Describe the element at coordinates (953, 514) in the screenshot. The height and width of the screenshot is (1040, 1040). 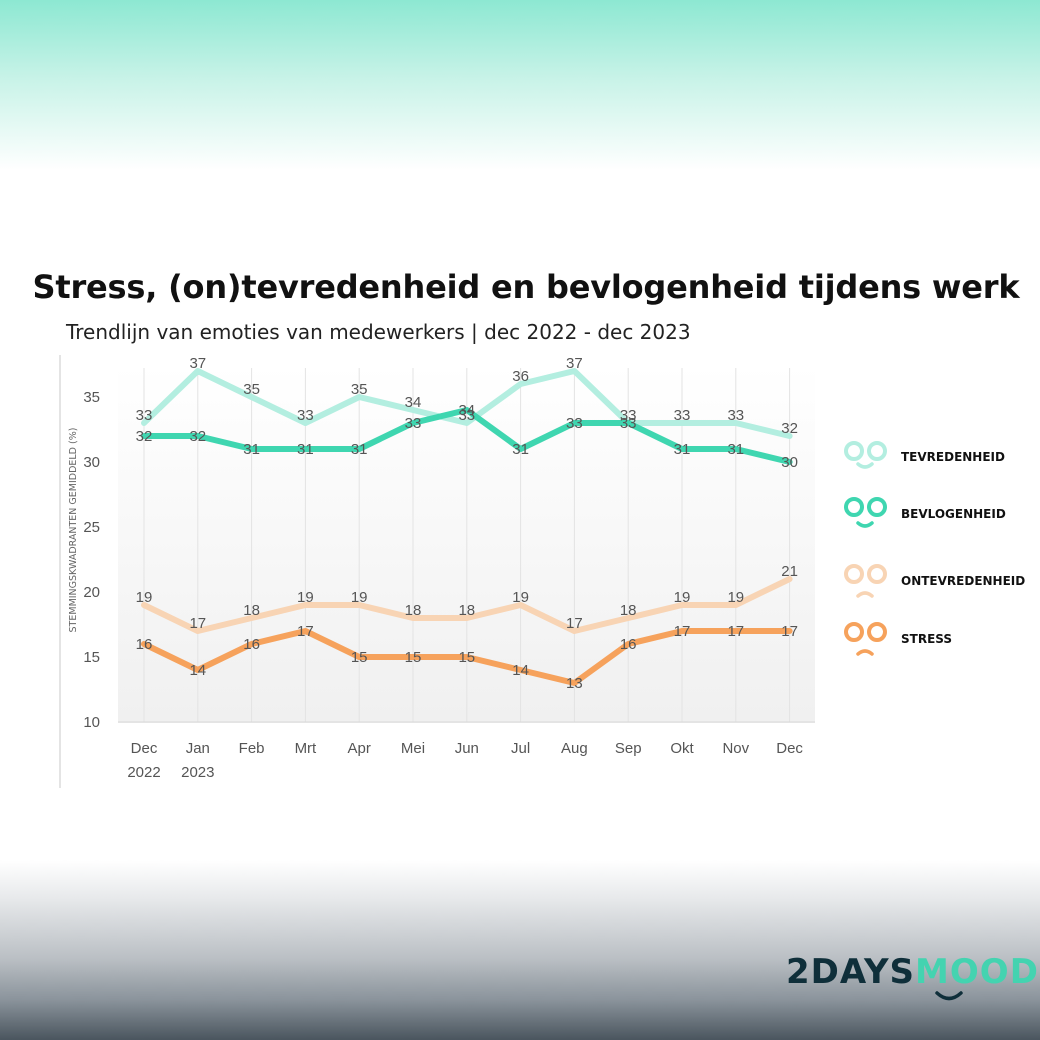
I see `legend-label-bevlogenheid: BEVLOGENHEID` at that location.